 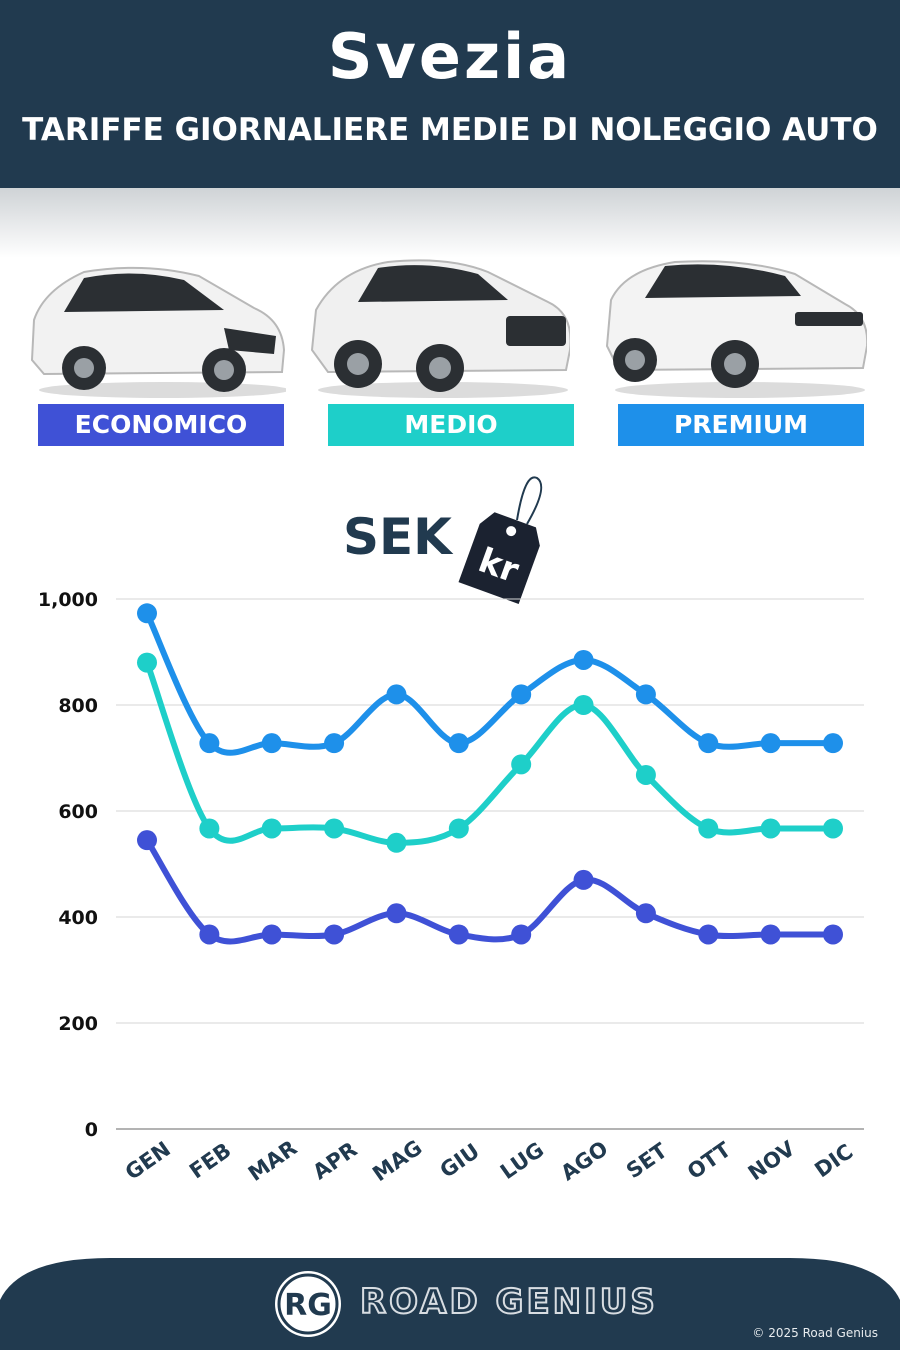 I want to click on legend-medio: MEDIO, so click(x=451, y=425).